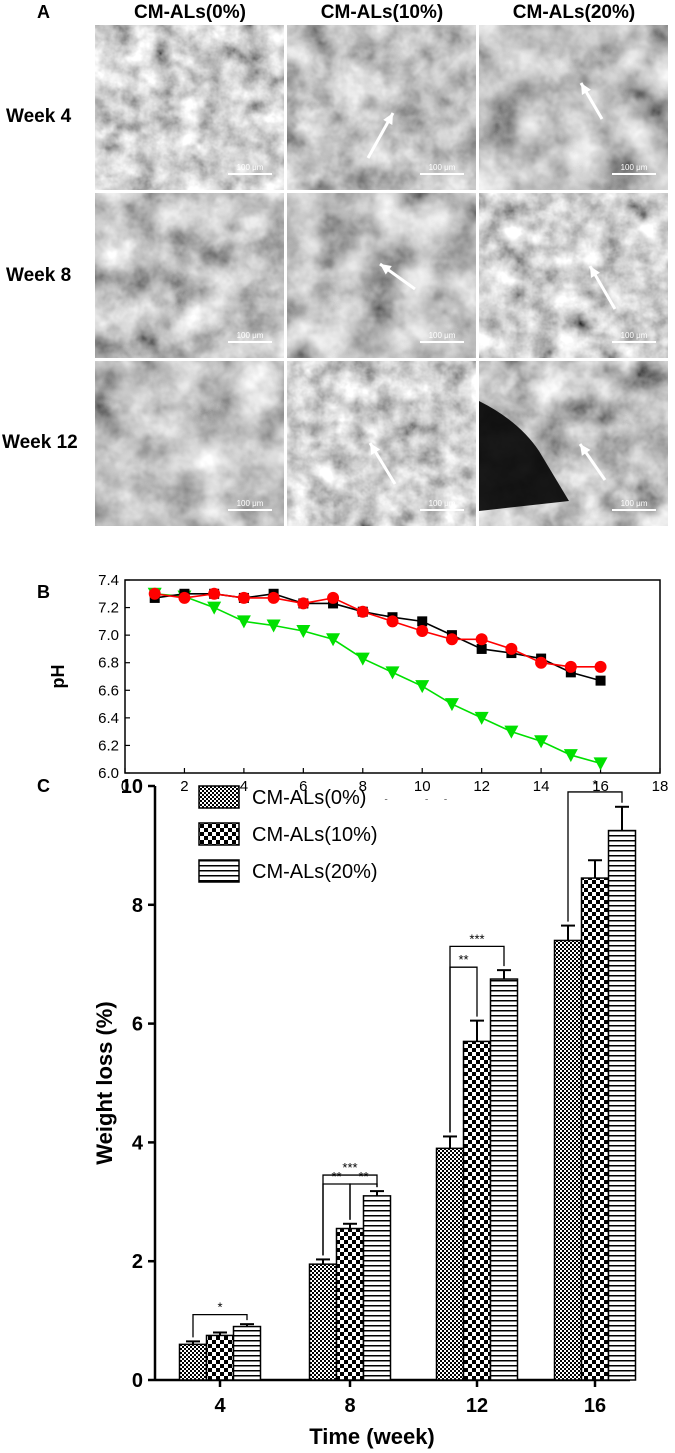 The image size is (675, 1453). Describe the element at coordinates (336, 1176) in the screenshot. I see `significance-label: **` at that location.